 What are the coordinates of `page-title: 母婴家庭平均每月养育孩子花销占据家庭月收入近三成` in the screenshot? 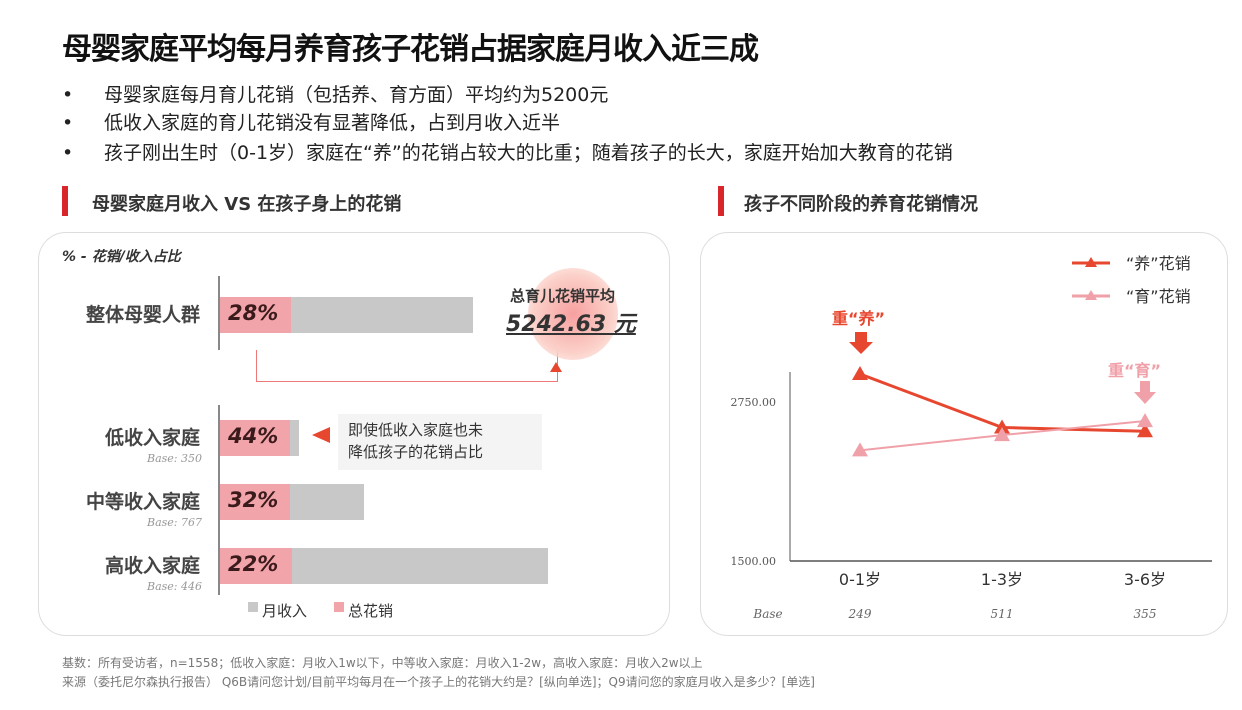 It's located at (410, 49).